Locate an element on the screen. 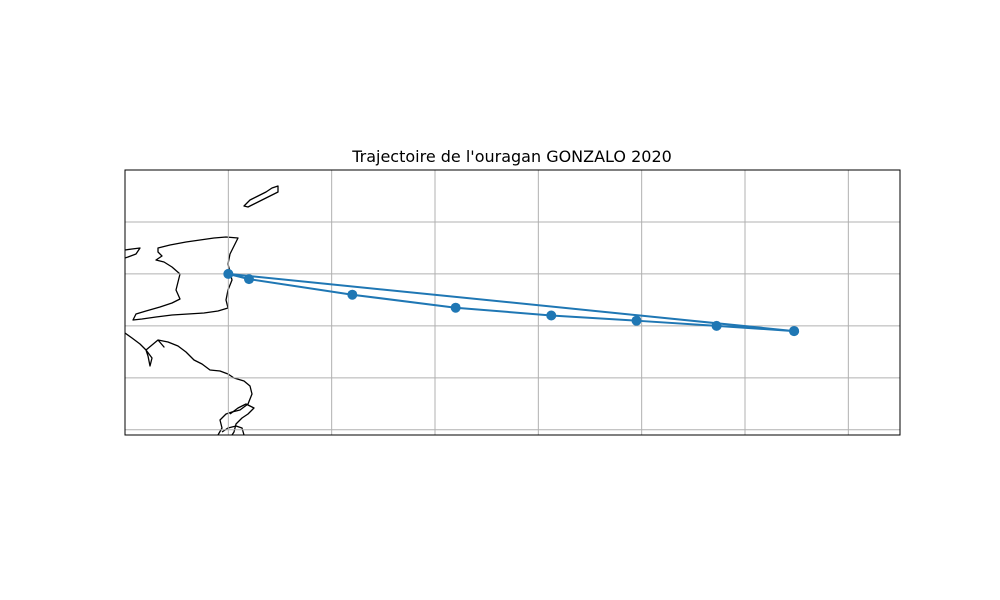 The height and width of the screenshot is (600, 1000). tobago-coastline is located at coordinates (261, 196).